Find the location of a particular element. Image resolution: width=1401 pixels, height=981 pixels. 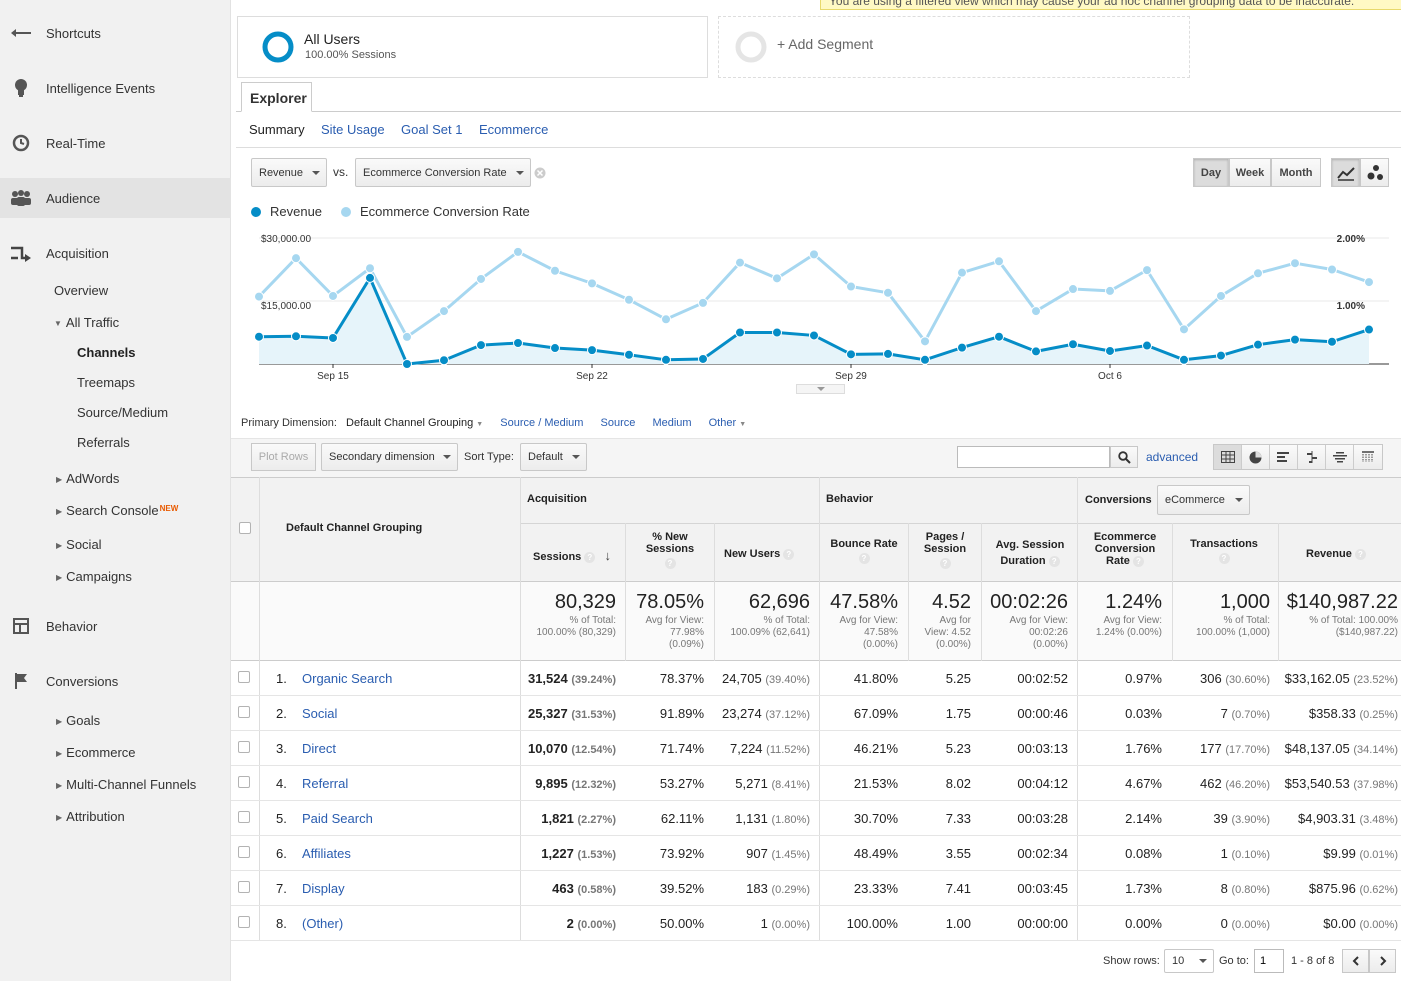

secondary-dimension-select: Secondary dimension is located at coordinates (389, 457).